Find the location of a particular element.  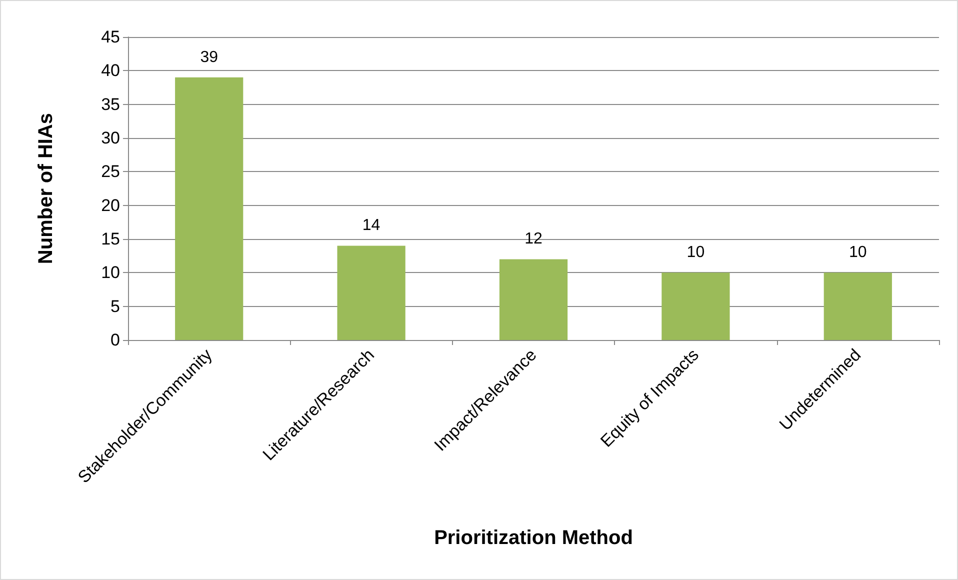

y-tick-label: 15 is located at coordinates (110, 239).